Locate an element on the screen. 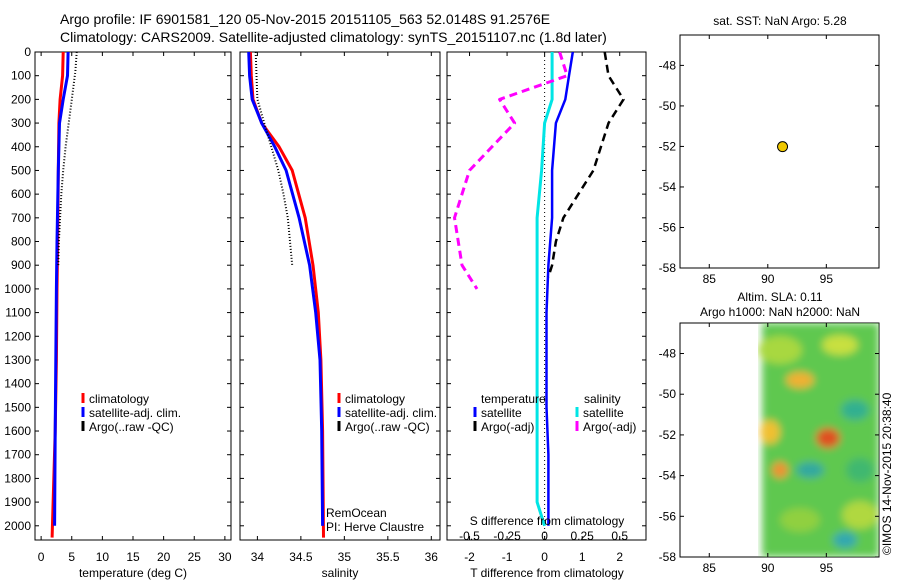 Image resolution: width=900 pixels, height=580 pixels. altimetry-title-line2: Argo h1000: NaN h2000: NaN is located at coordinates (780, 312).